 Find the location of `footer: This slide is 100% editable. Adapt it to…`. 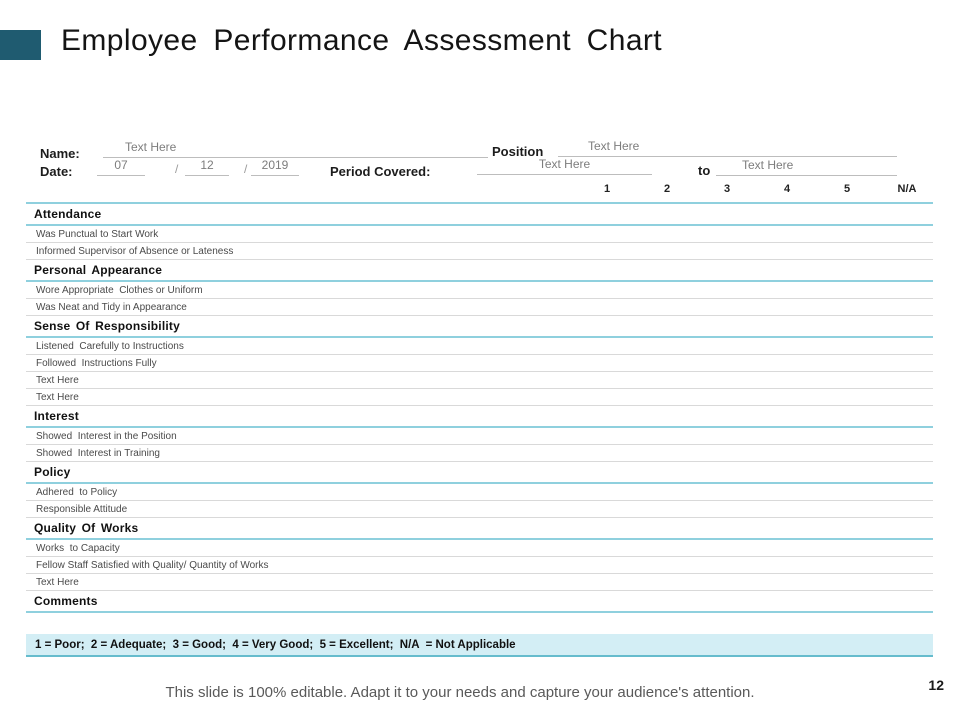

footer: This slide is 100% editable. Adapt it to… is located at coordinates (460, 693).